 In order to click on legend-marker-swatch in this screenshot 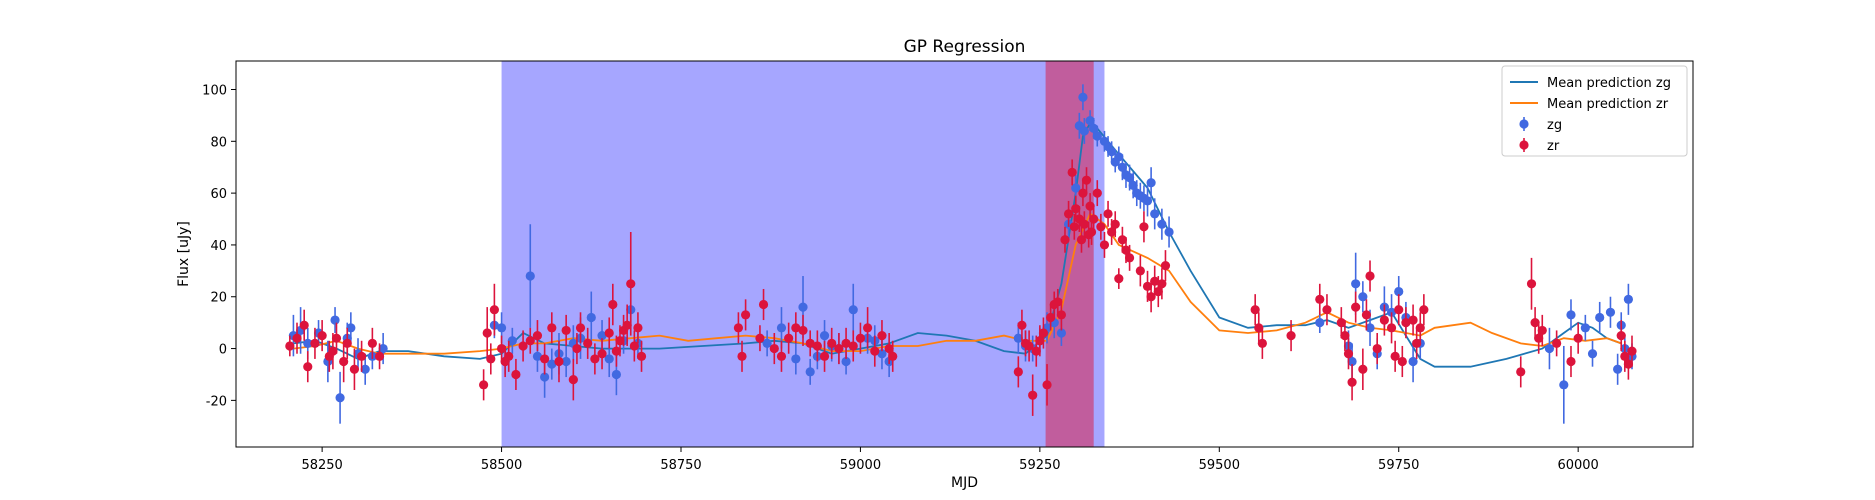, I will do `click(1524, 145)`.